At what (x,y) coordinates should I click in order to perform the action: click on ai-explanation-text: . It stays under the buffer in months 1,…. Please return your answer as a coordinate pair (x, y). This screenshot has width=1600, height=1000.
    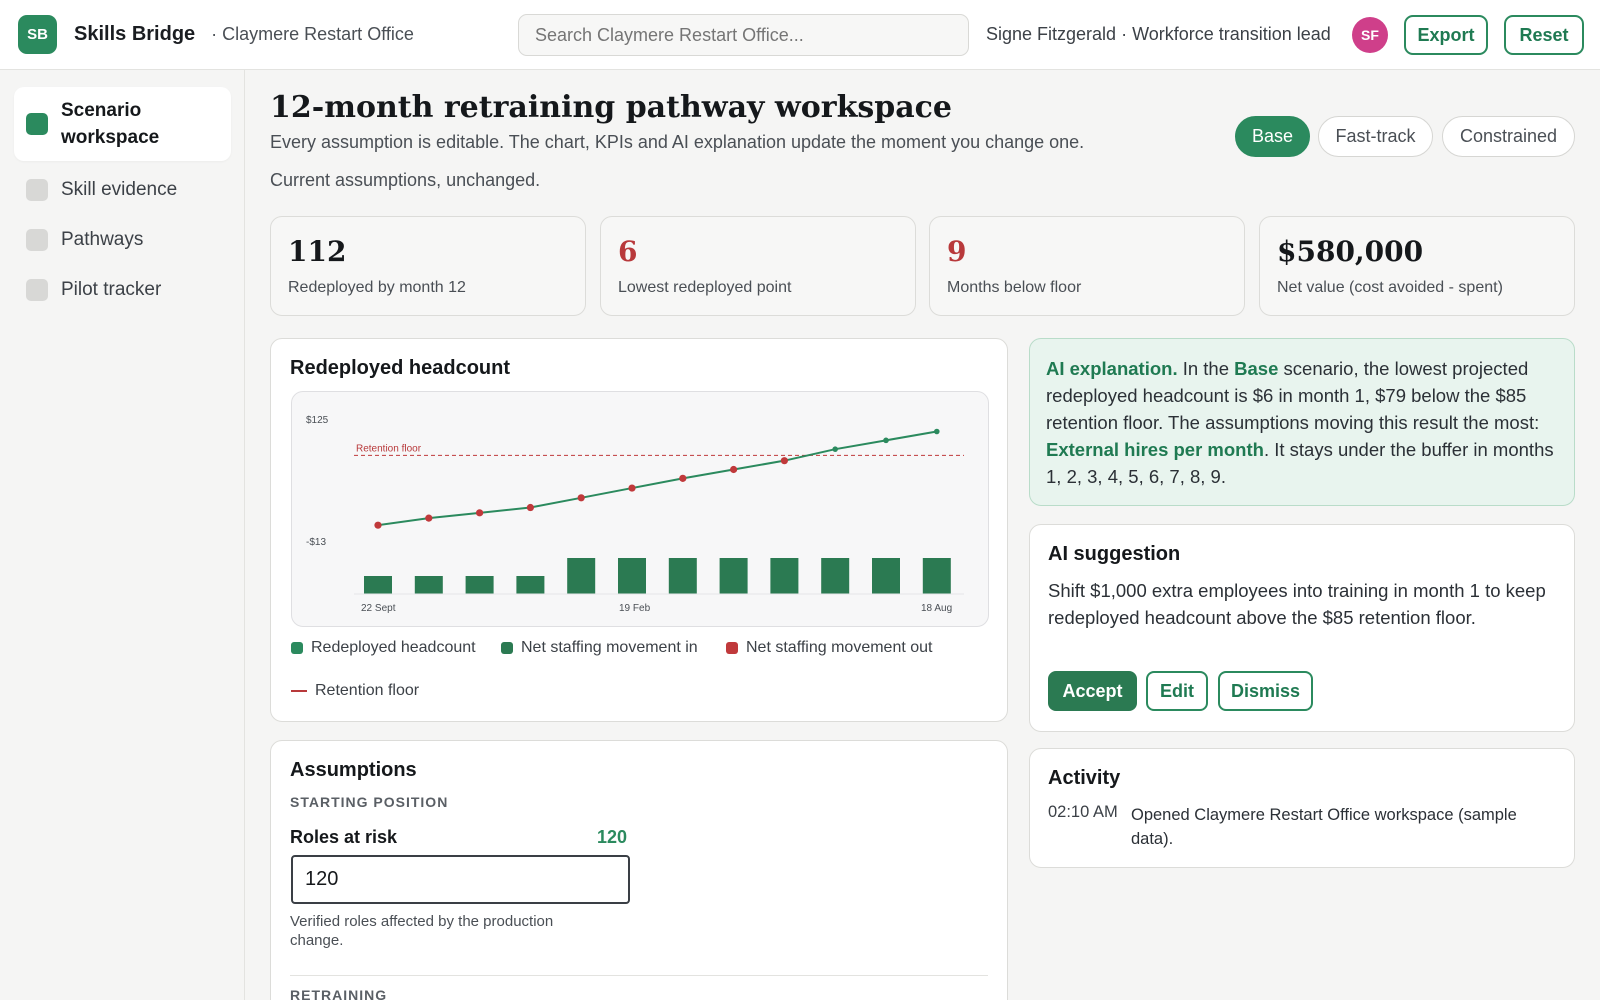
    Looking at the image, I should click on (1300, 463).